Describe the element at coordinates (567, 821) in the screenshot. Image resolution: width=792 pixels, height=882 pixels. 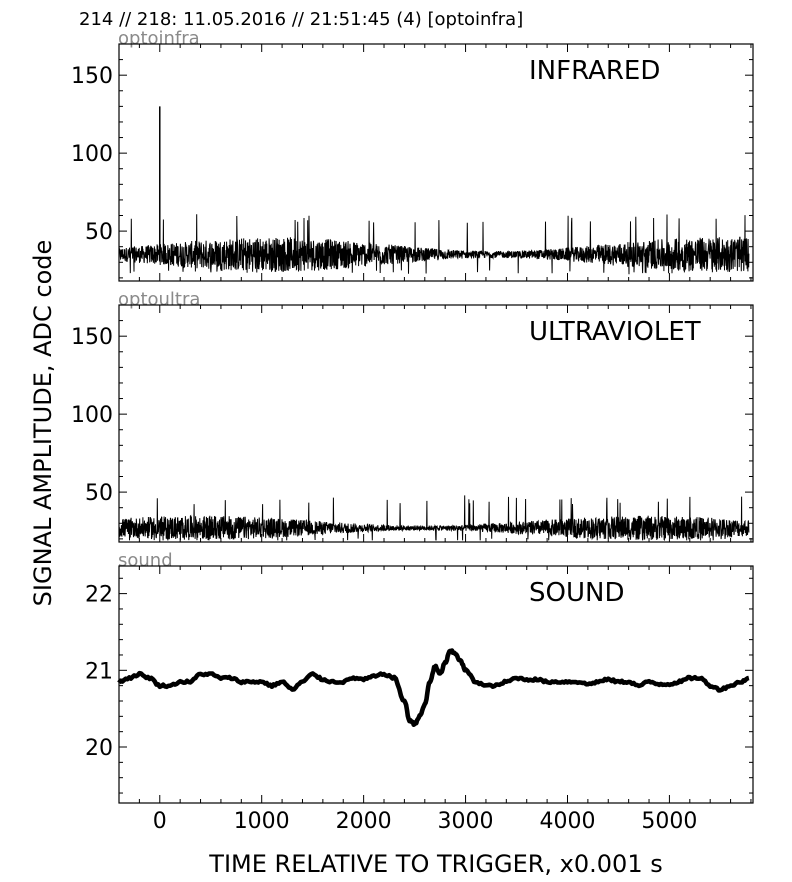
I see `x-tick-label: 4000` at that location.